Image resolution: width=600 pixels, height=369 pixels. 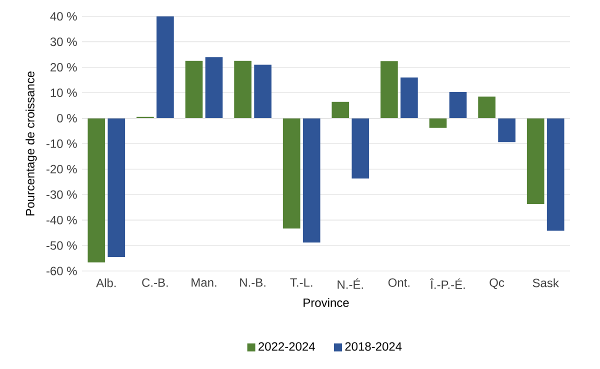 I want to click on x-tick-label: Î.-P.-É., so click(x=447, y=283).